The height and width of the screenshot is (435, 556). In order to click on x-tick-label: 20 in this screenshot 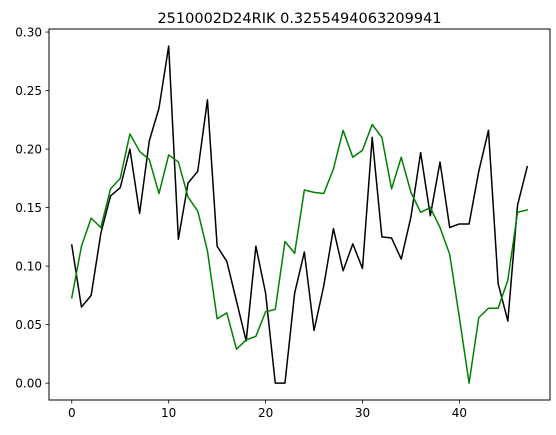, I will do `click(265, 413)`.